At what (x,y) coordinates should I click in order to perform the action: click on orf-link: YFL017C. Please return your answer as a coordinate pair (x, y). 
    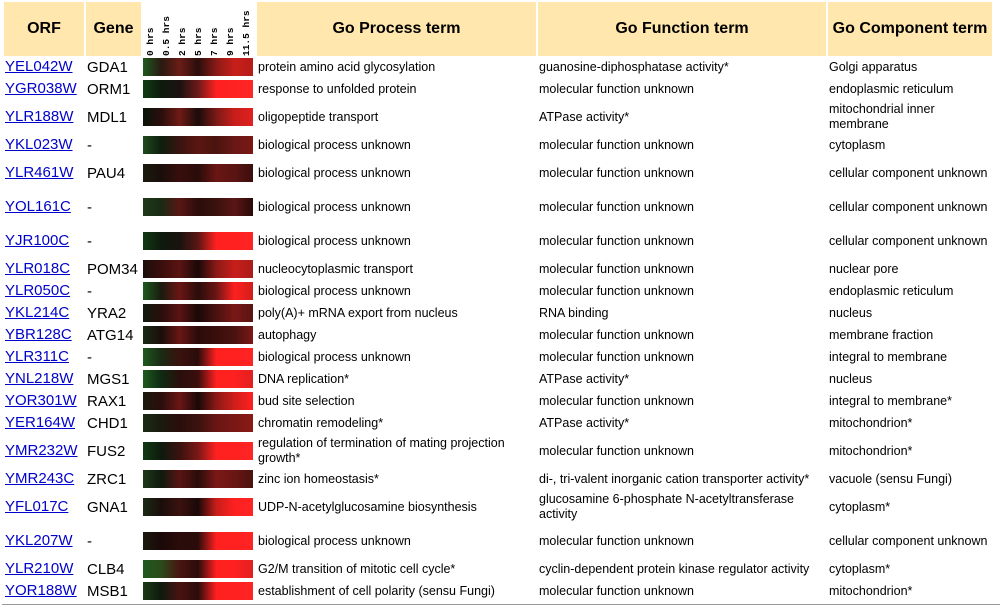
    Looking at the image, I should click on (37, 506).